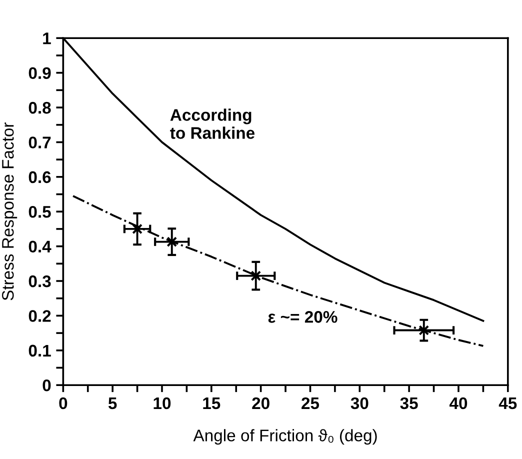 Image resolution: width=522 pixels, height=459 pixels. Describe the element at coordinates (285, 437) in the screenshot. I see `x-axis-title: Angle of Friction ϑ₀ (deg)` at that location.